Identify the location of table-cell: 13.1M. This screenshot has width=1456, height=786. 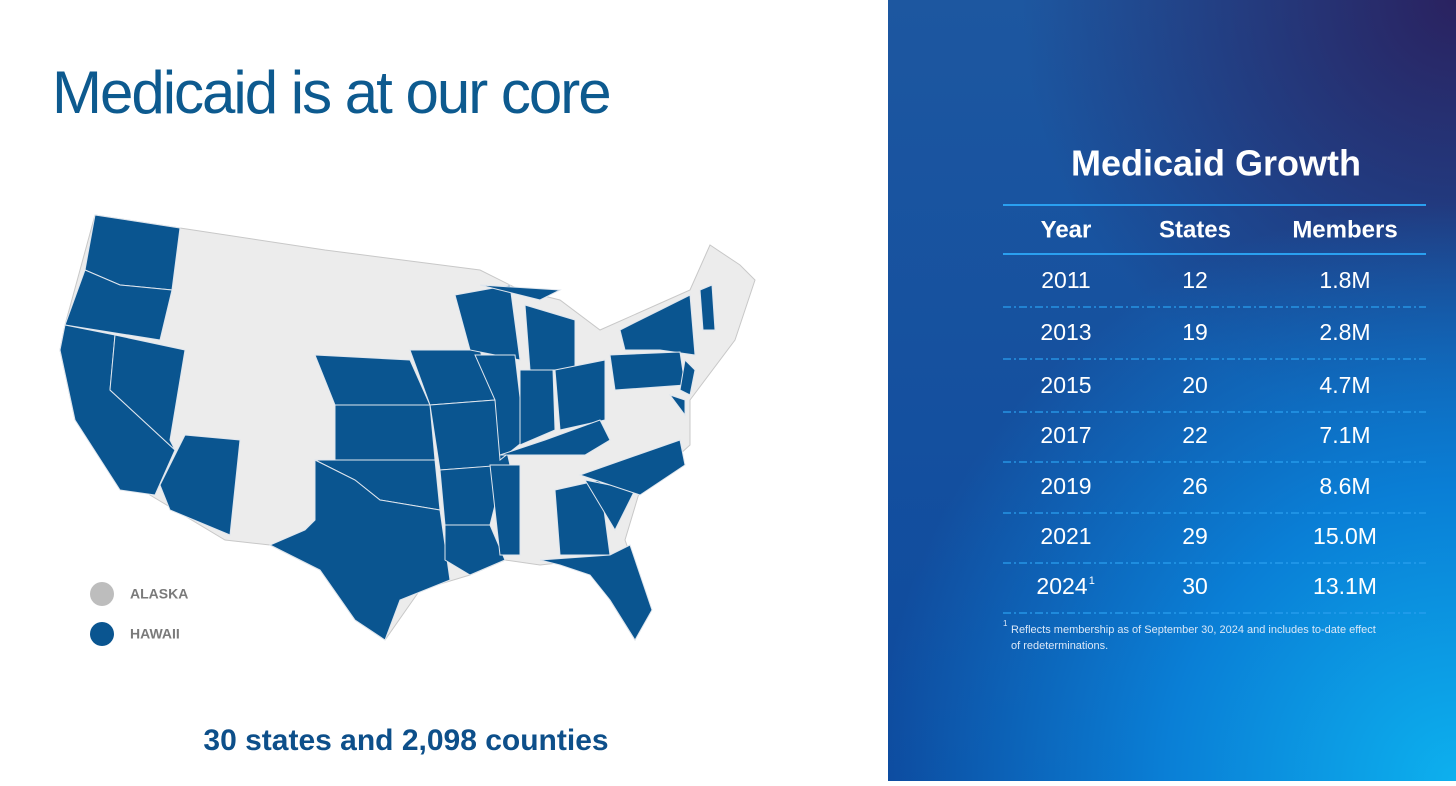
(1345, 586).